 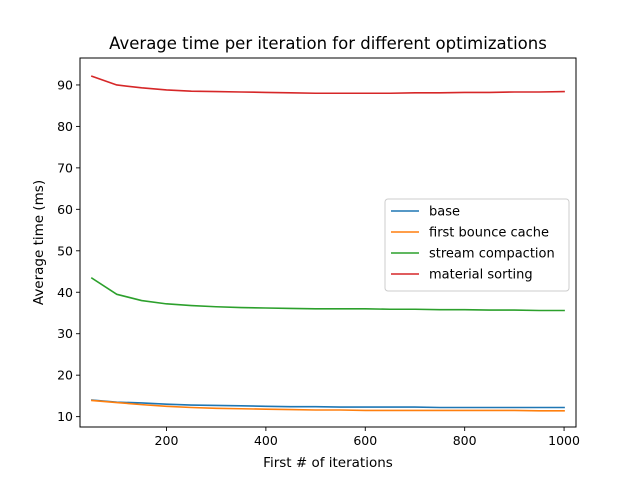 I want to click on y-axis-title: Average time (ms), so click(x=39, y=242).